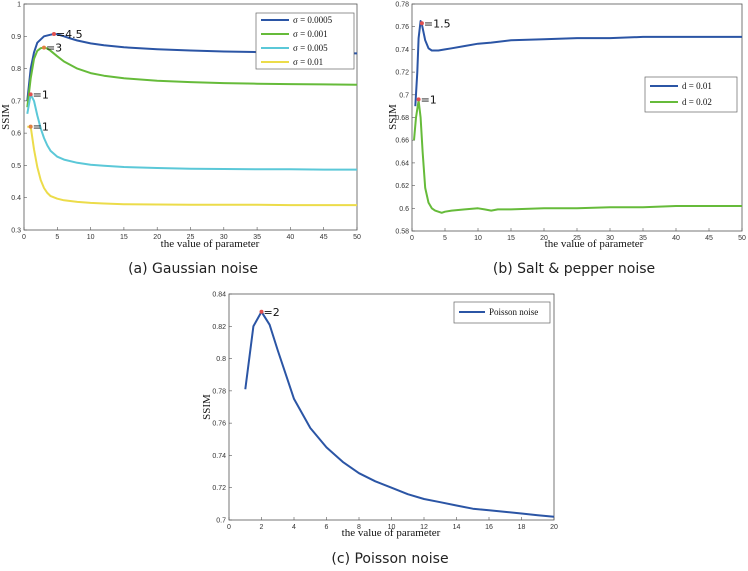 Image resolution: width=748 pixels, height=571 pixels. What do you see at coordinates (513, 312) in the screenshot?
I see `legend-label-0: Poisson noise` at bounding box center [513, 312].